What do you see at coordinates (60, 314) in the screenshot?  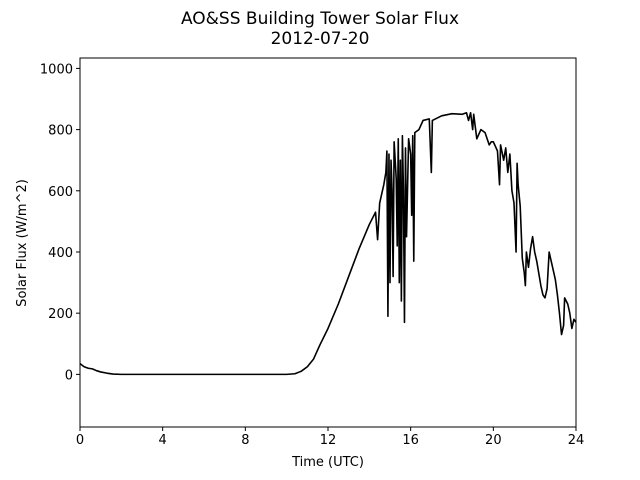 I see `y-tick-label: 200` at bounding box center [60, 314].